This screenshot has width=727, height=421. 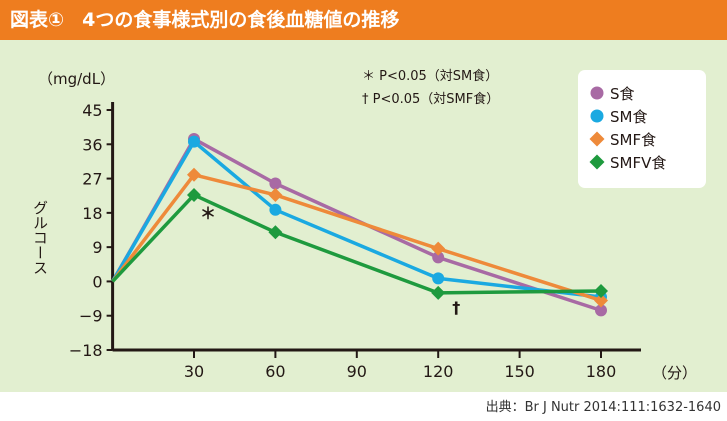 I want to click on y-tick-label: 27, so click(x=92, y=179).